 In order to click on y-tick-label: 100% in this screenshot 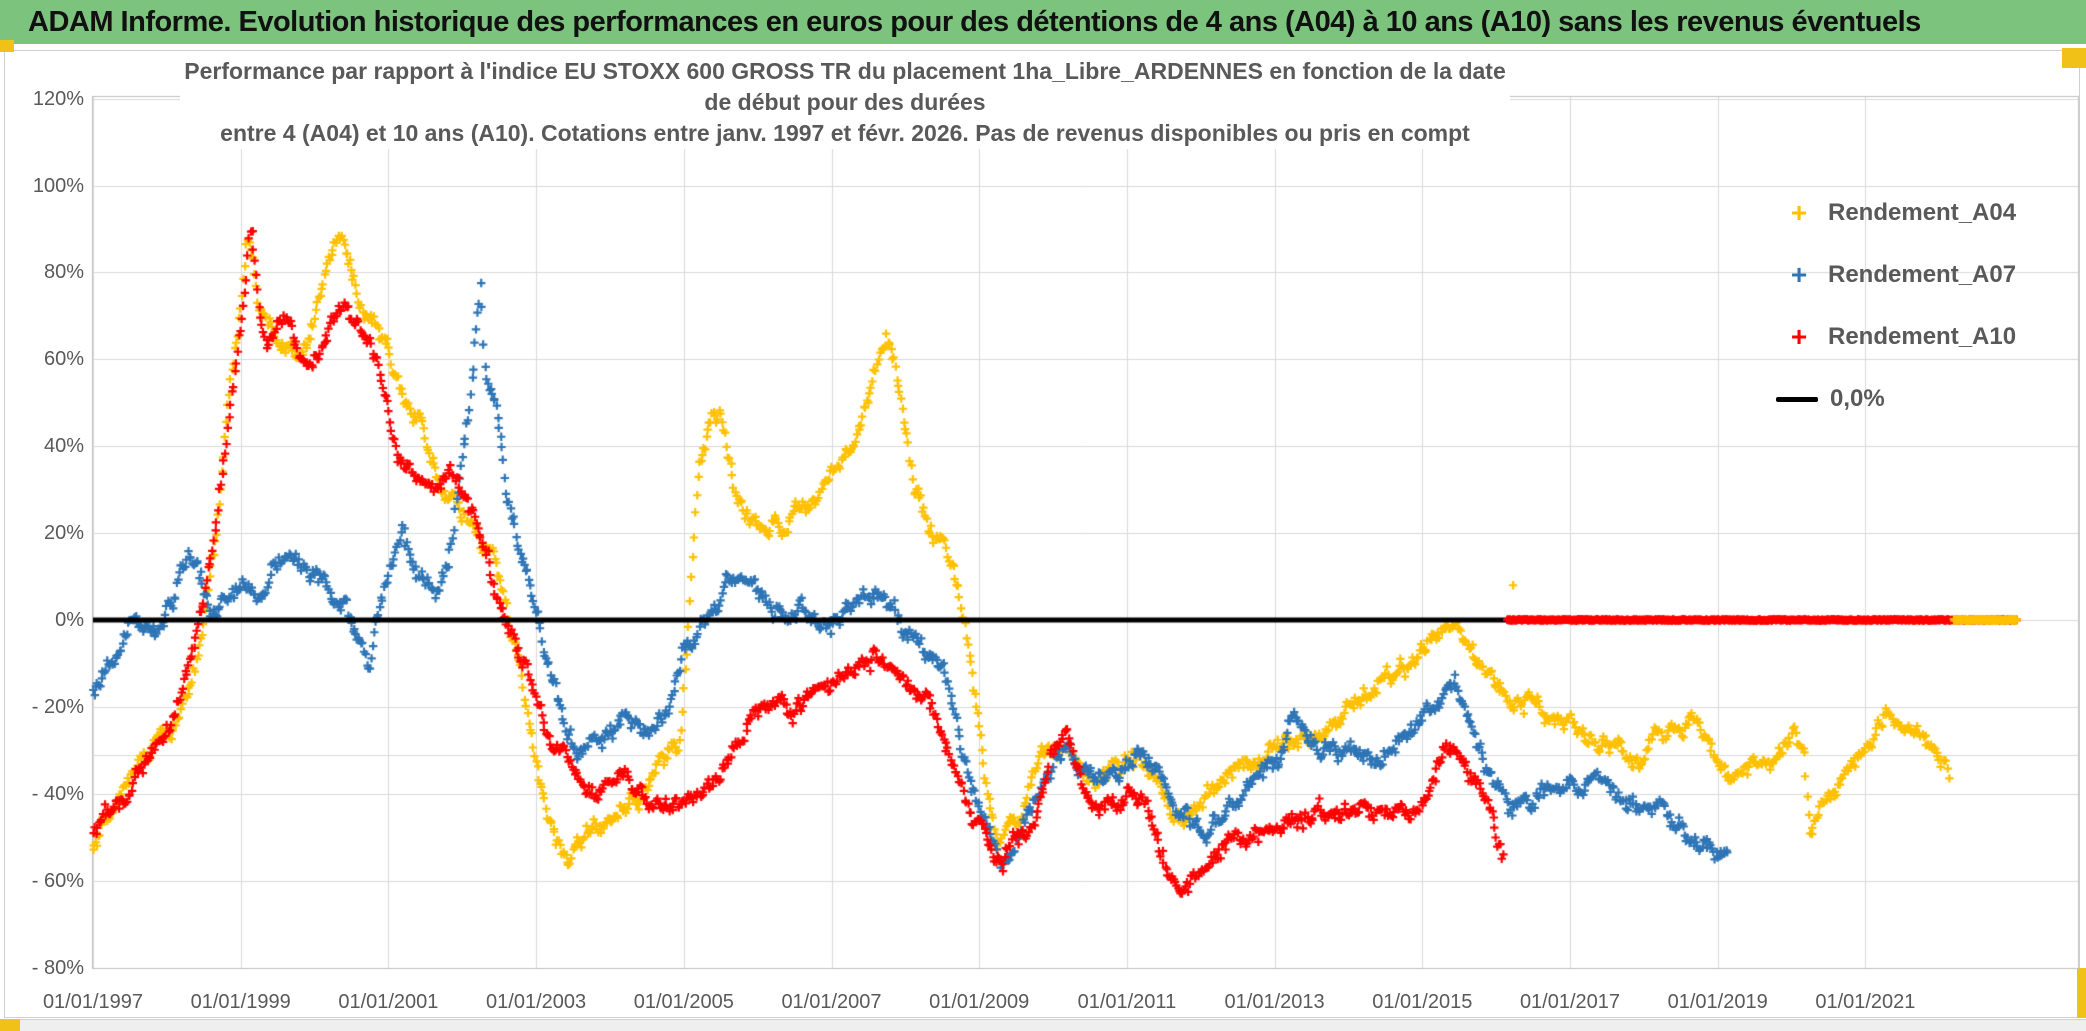, I will do `click(58, 185)`.